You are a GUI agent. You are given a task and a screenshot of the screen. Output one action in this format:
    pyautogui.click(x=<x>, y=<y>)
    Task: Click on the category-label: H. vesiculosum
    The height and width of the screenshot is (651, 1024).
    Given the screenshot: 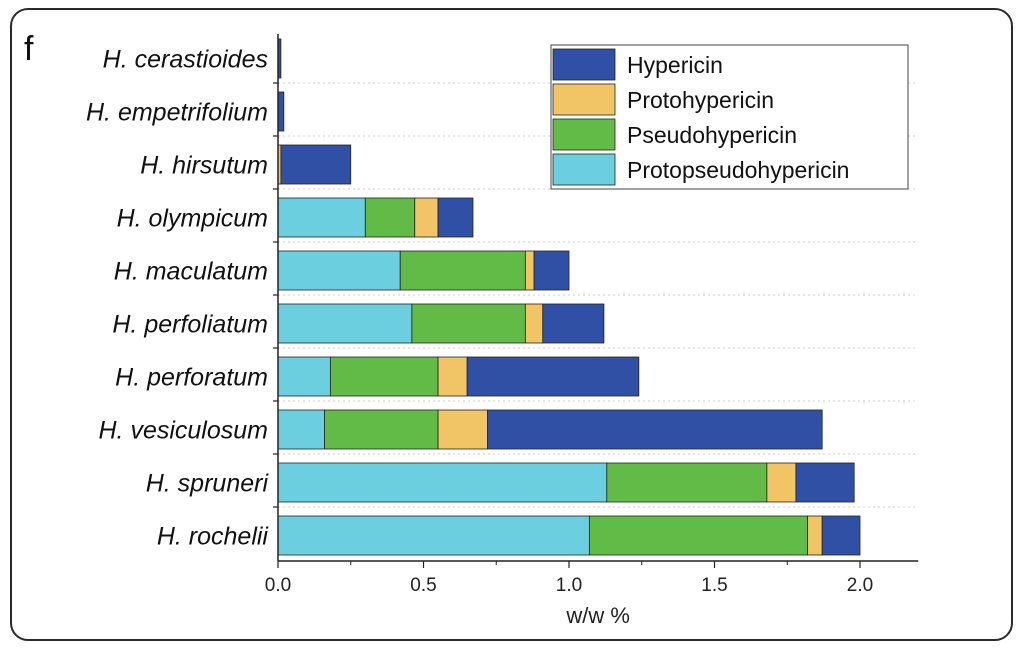 What is the action you would take?
    pyautogui.click(x=184, y=431)
    